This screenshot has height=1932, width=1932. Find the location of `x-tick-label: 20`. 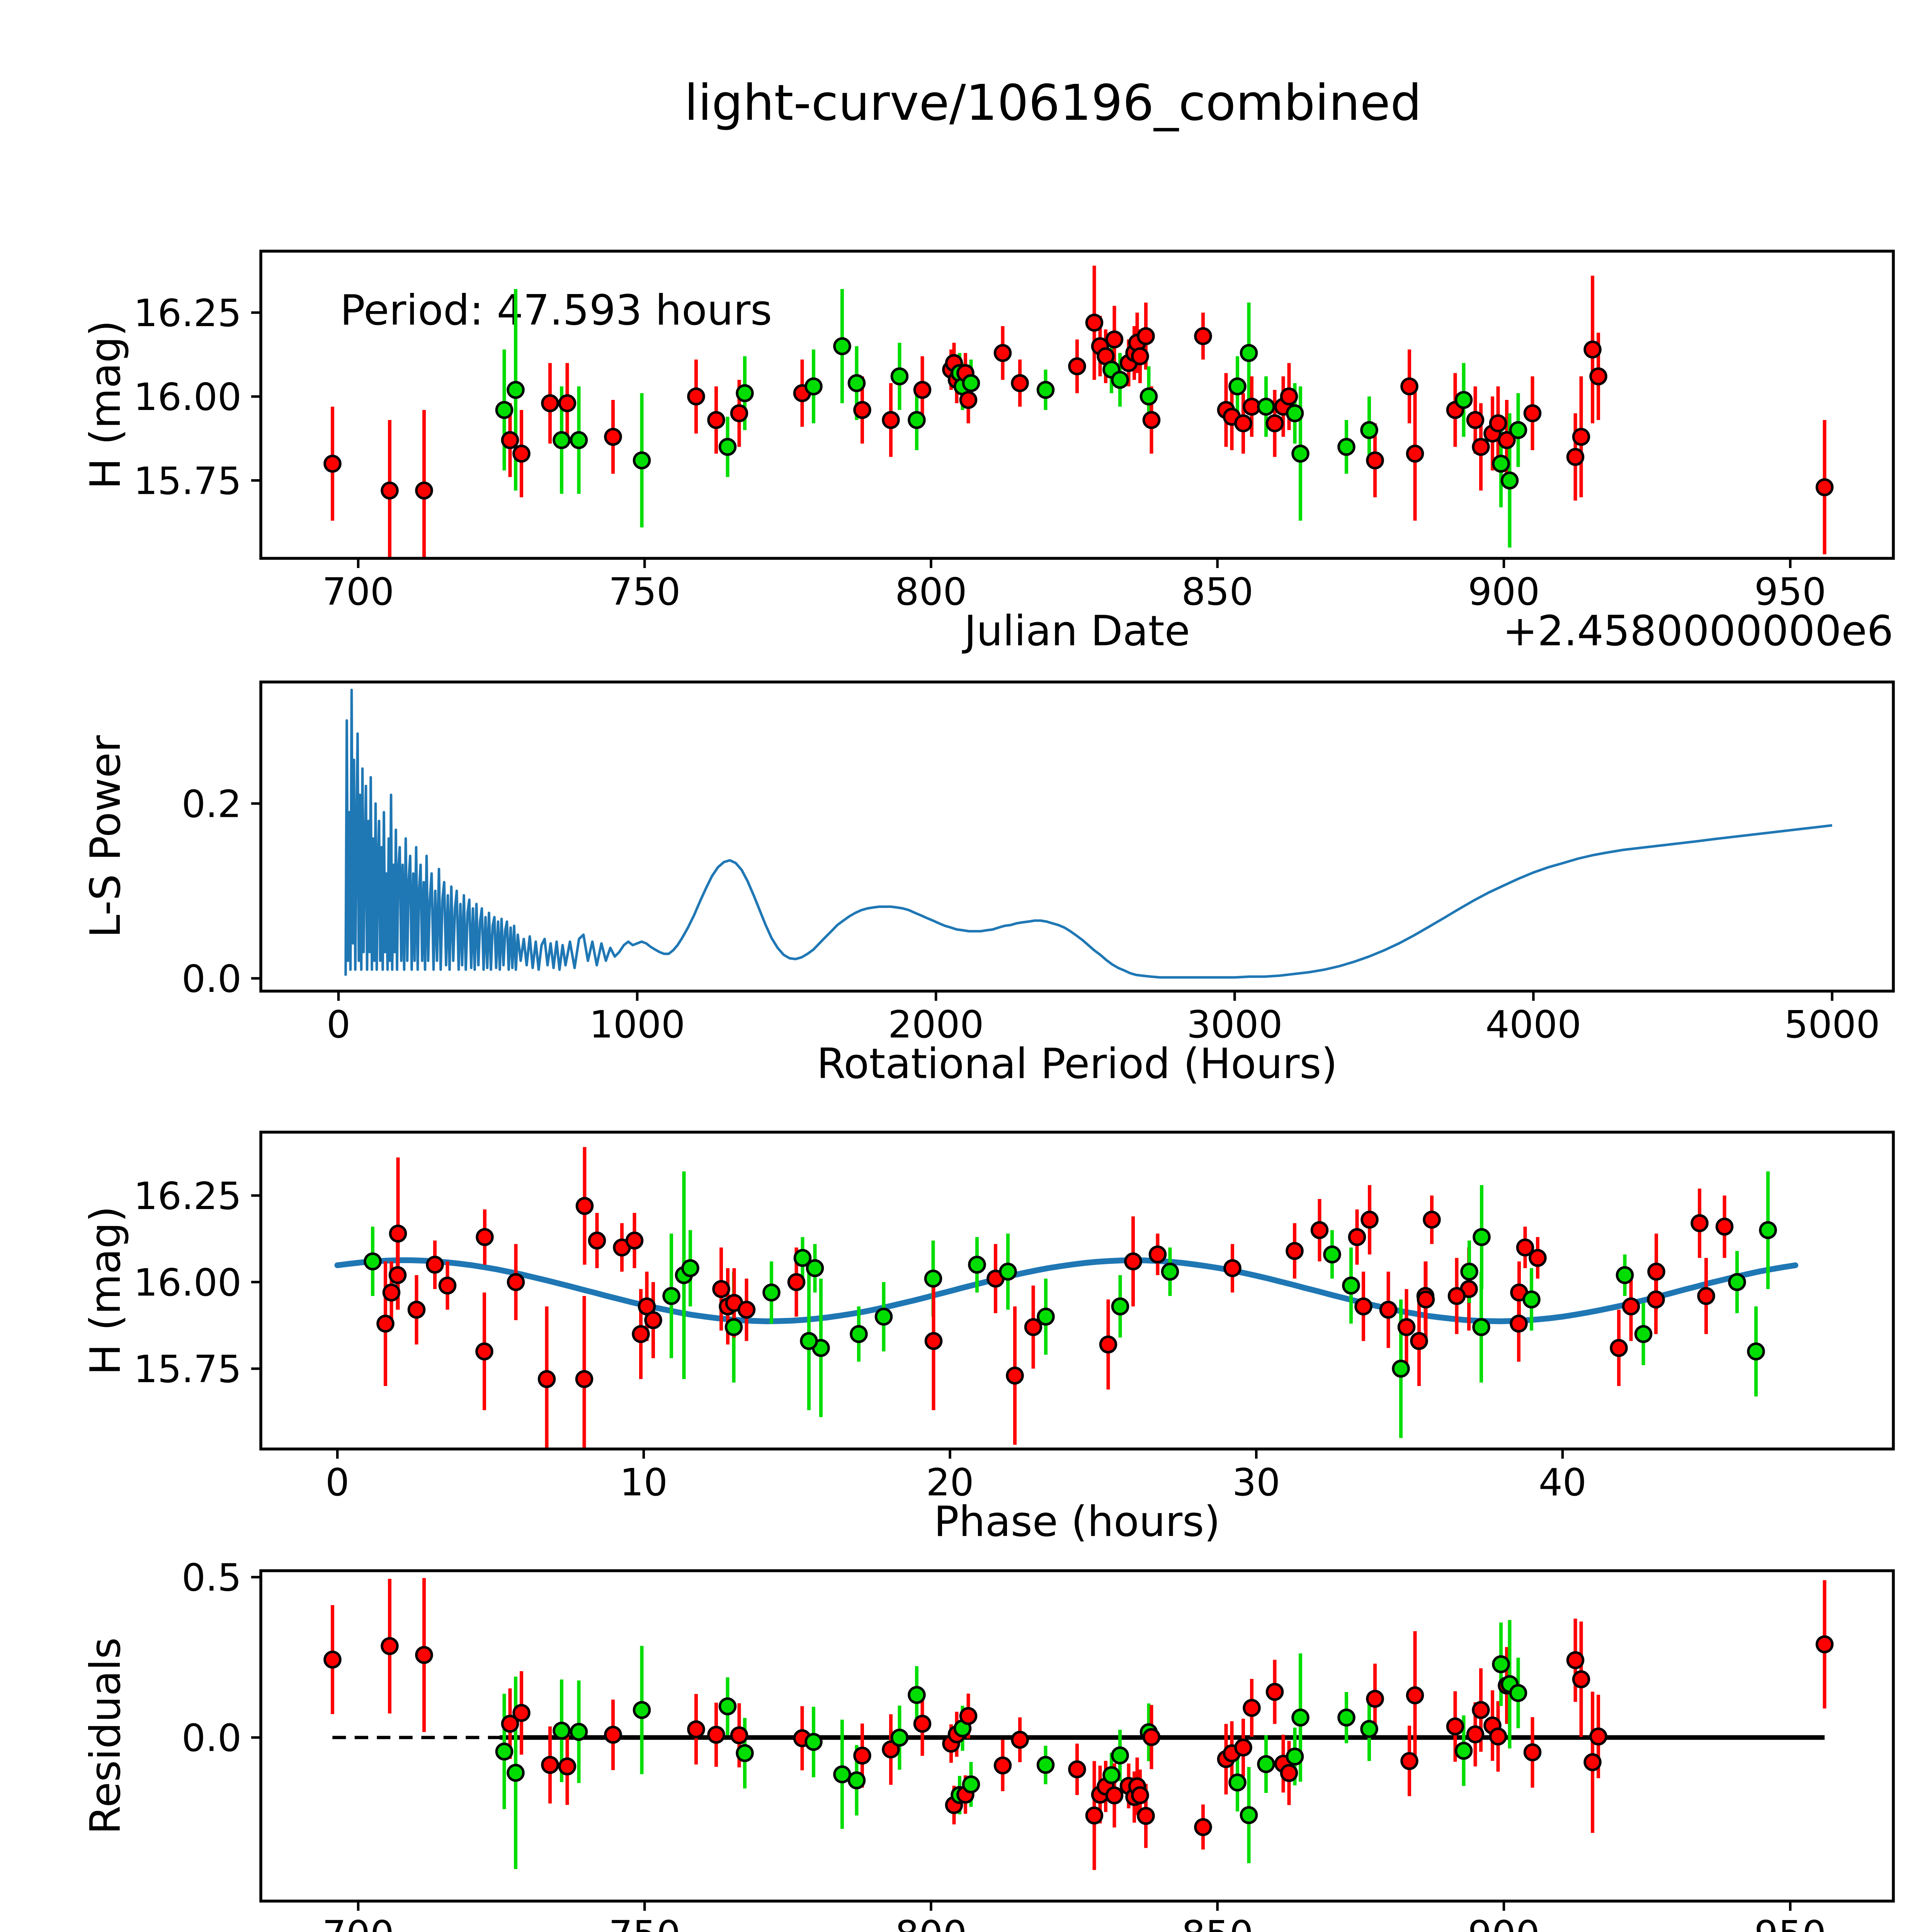

x-tick-label: 20 is located at coordinates (950, 1482).